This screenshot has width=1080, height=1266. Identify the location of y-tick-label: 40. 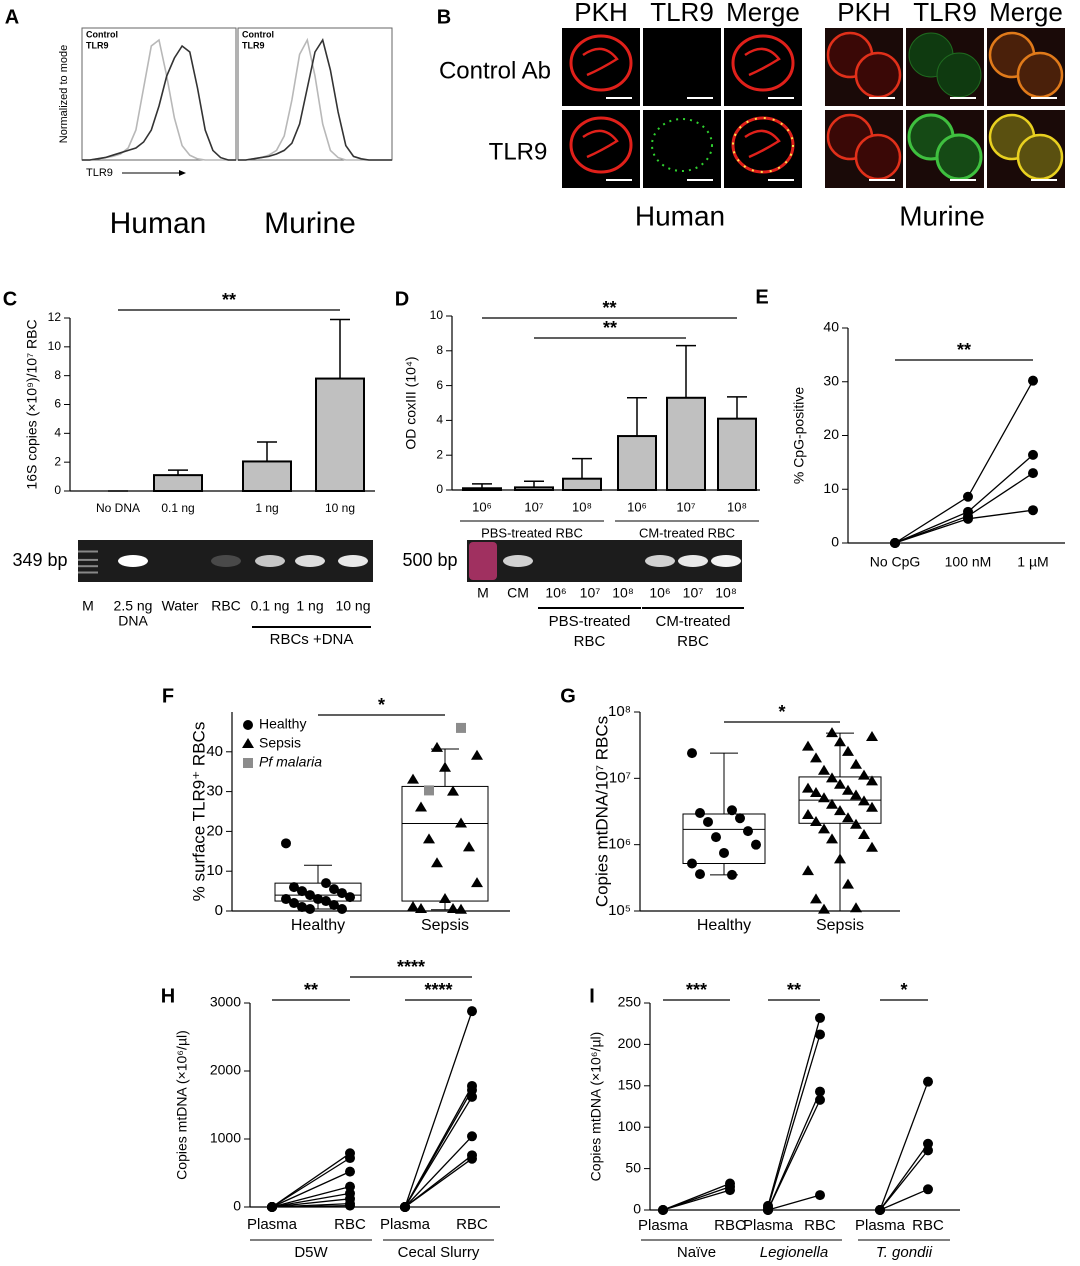
(214, 751).